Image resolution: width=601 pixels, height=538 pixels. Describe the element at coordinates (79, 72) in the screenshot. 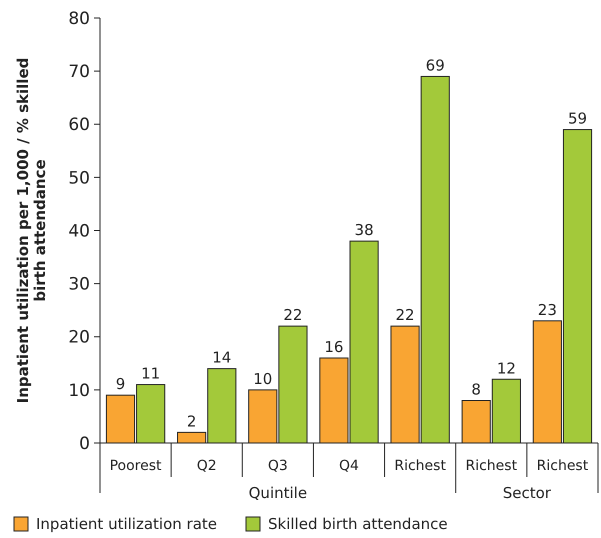

I see `y-tick-label: 70` at that location.